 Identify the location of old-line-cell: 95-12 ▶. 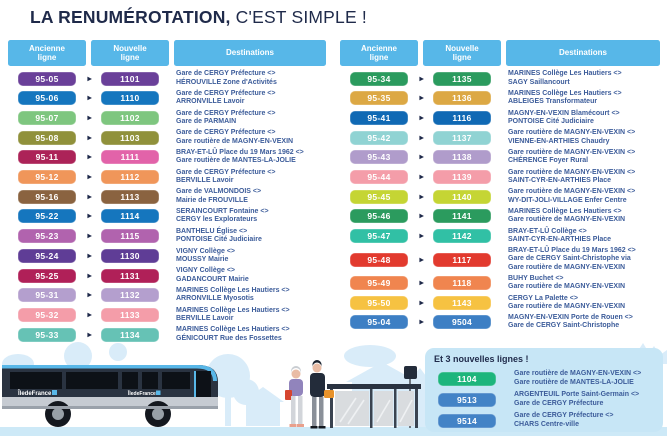
(50, 177).